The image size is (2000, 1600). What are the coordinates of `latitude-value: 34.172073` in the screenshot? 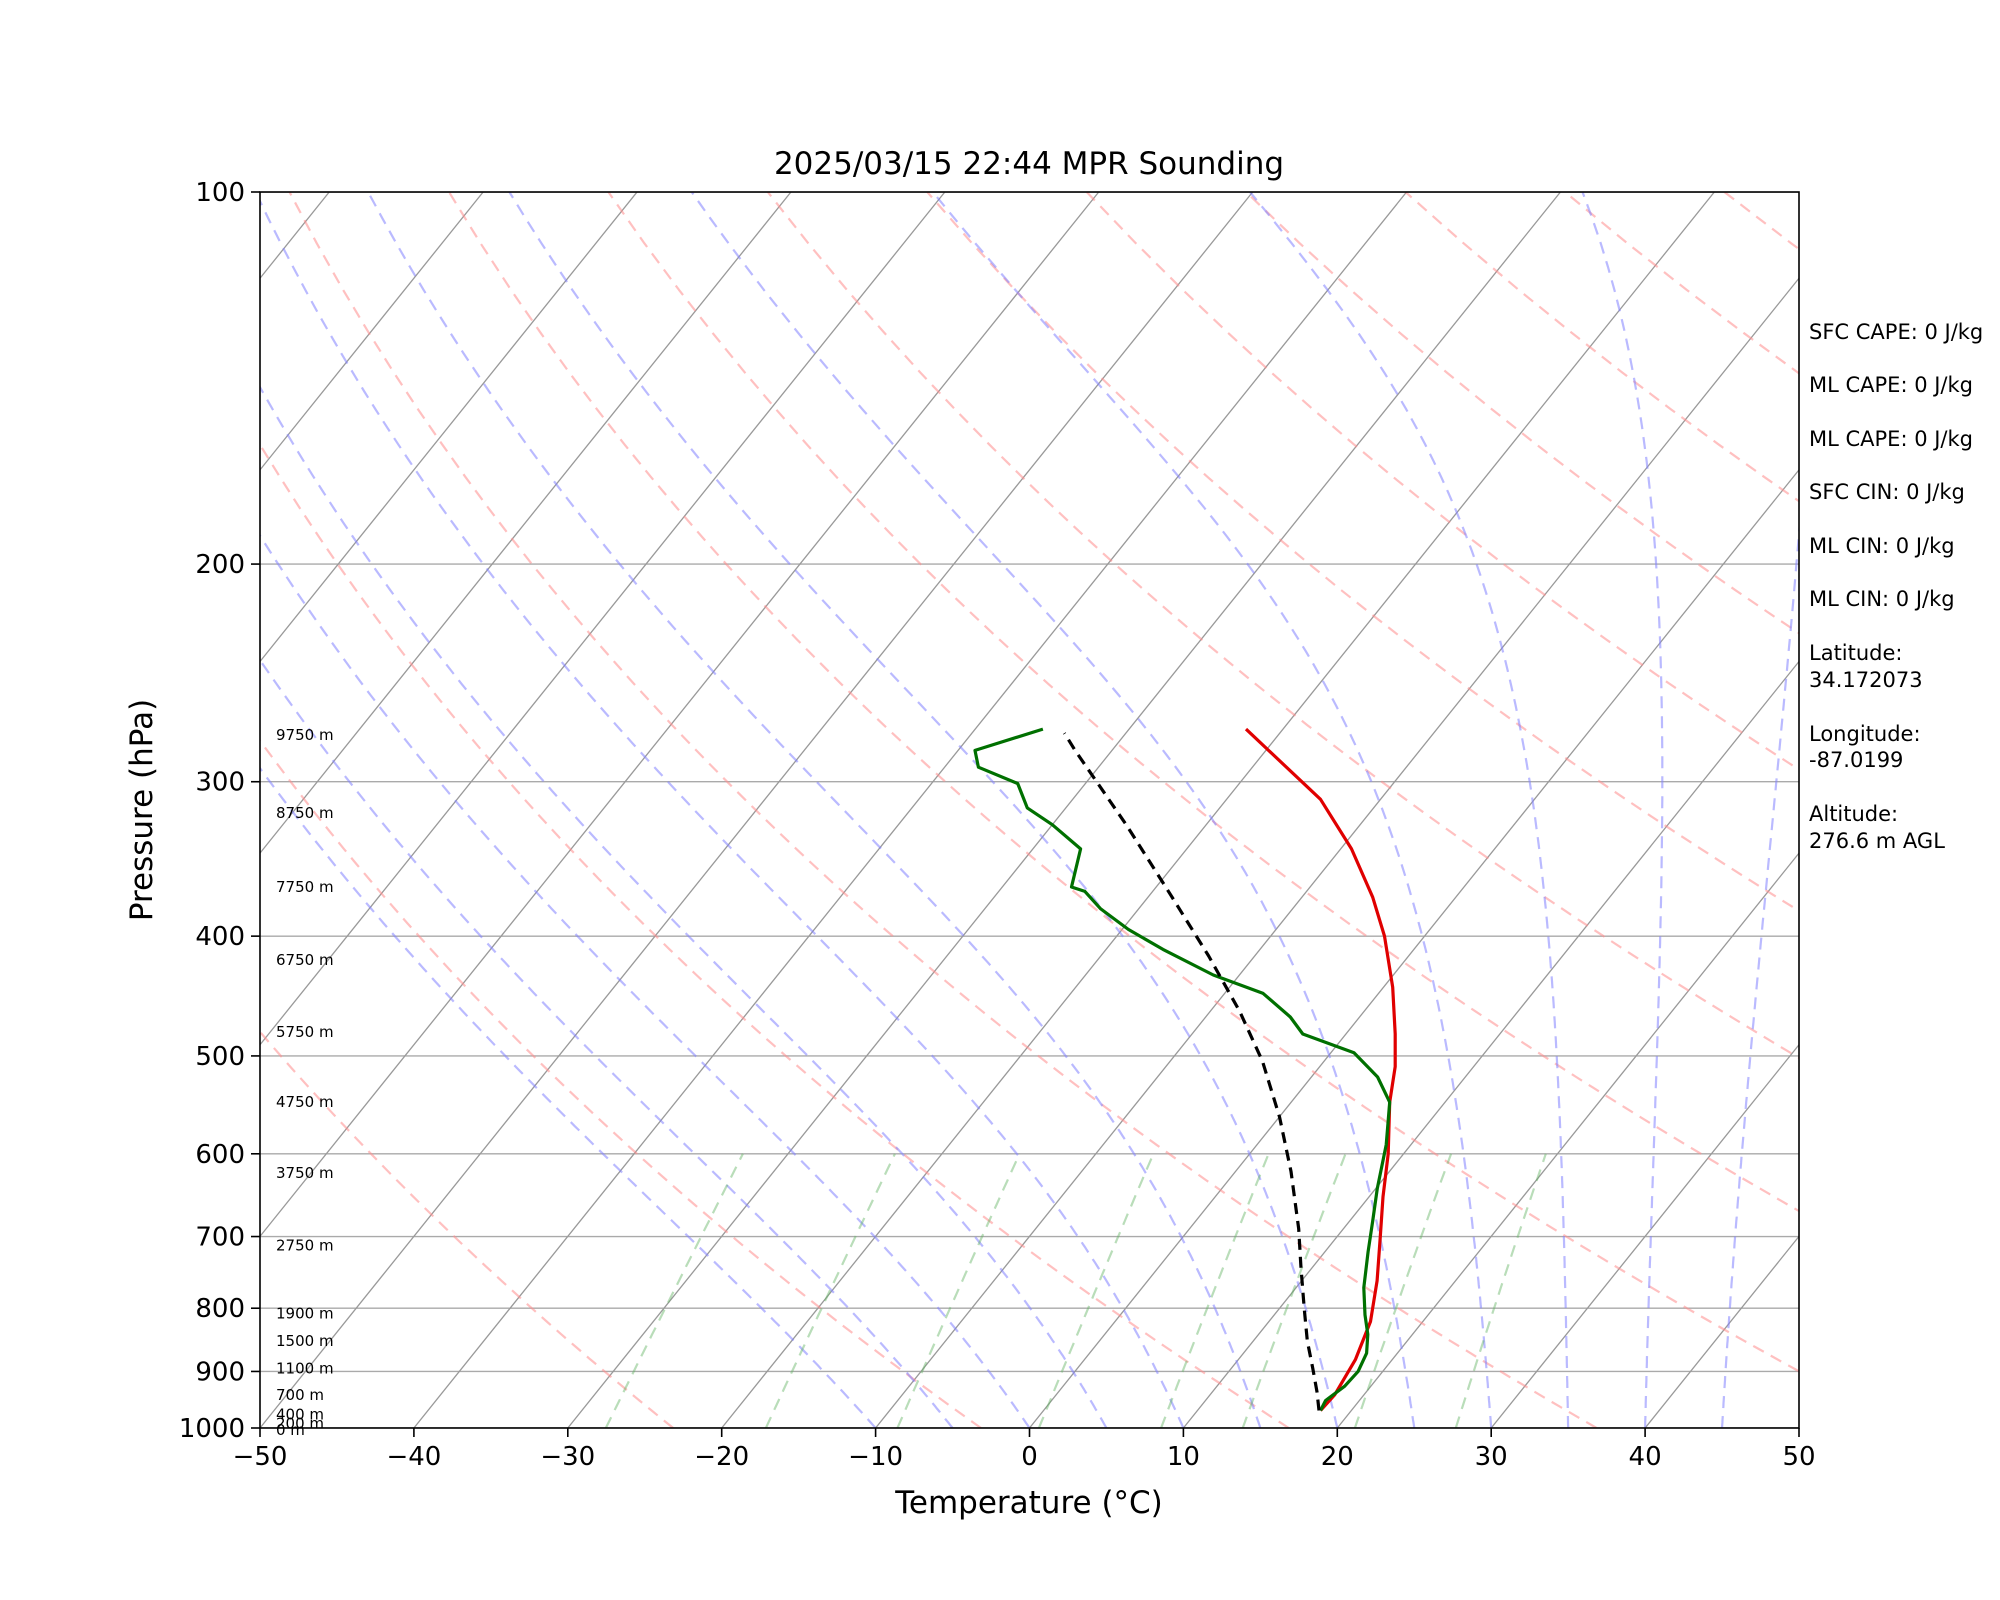 It's located at (1866, 680).